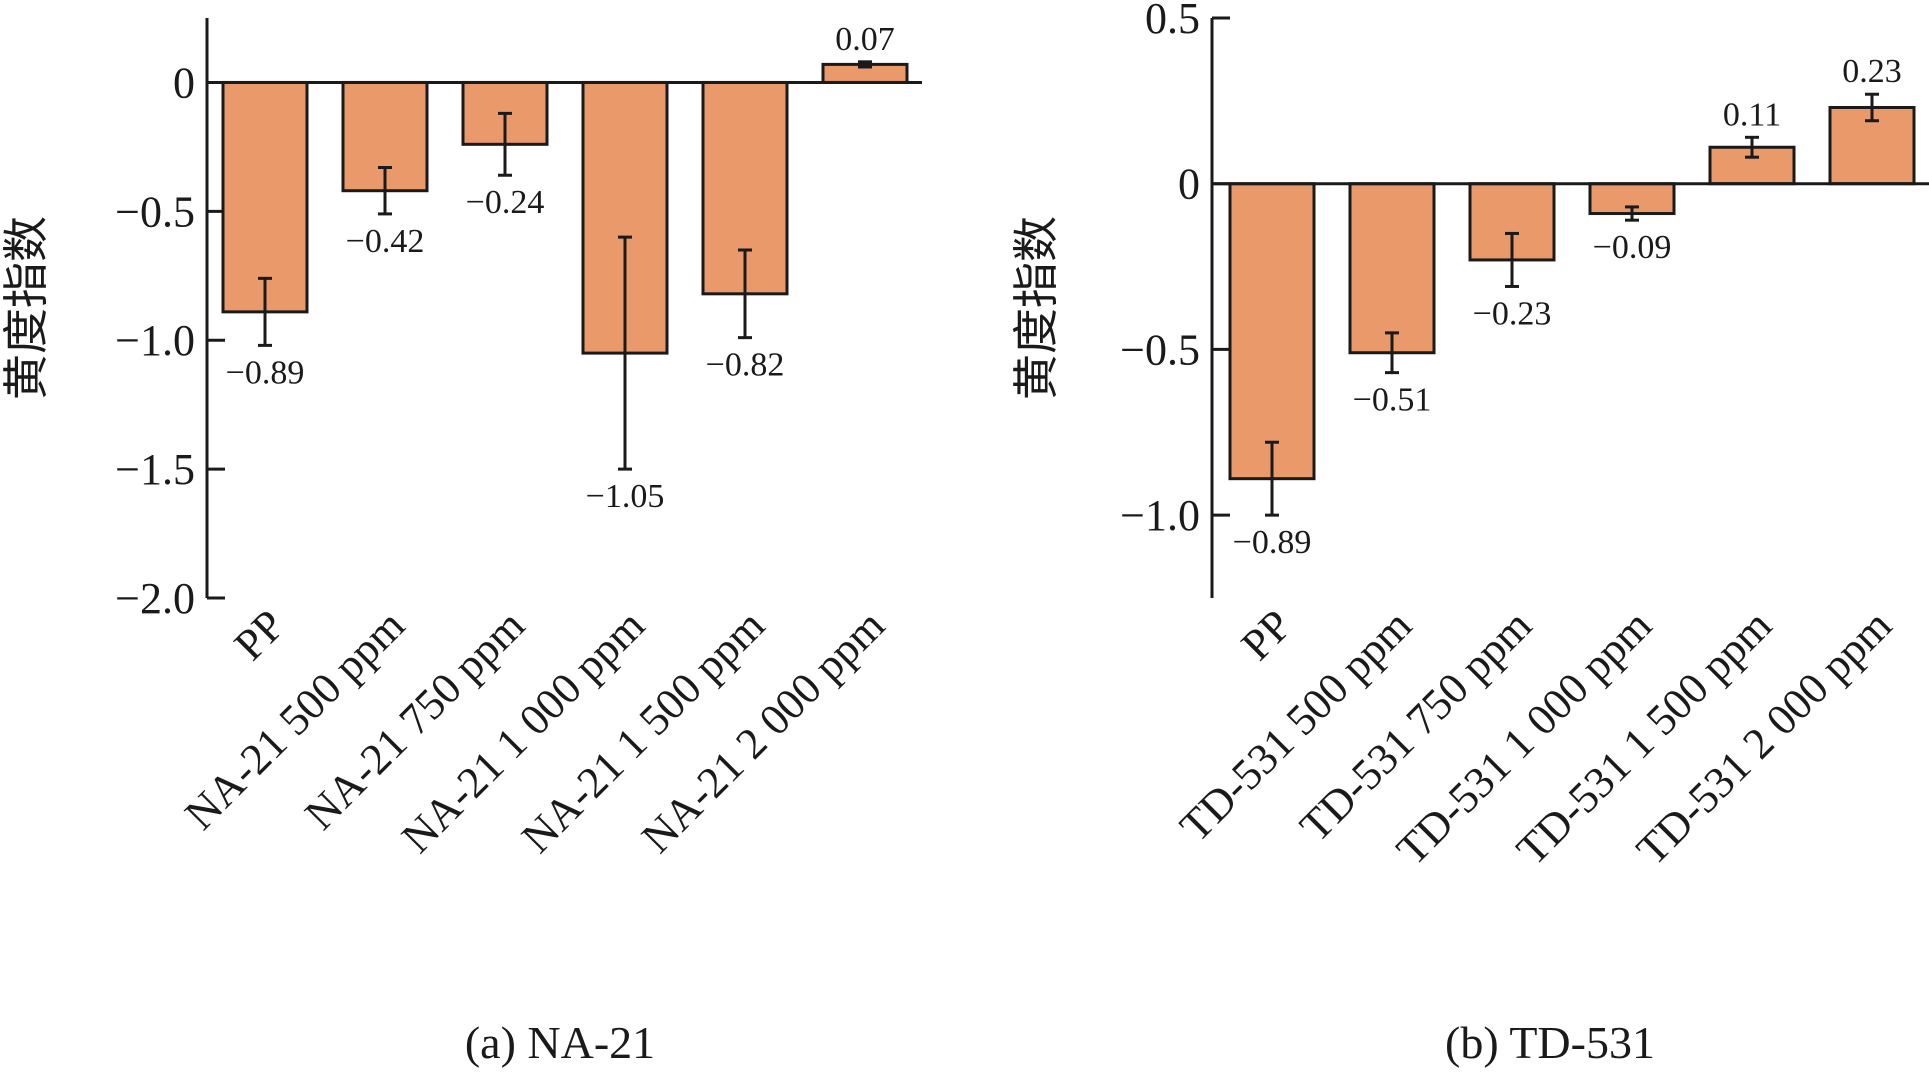 The width and height of the screenshot is (1929, 1090). I want to click on data-label: 0.11, so click(1752, 114).